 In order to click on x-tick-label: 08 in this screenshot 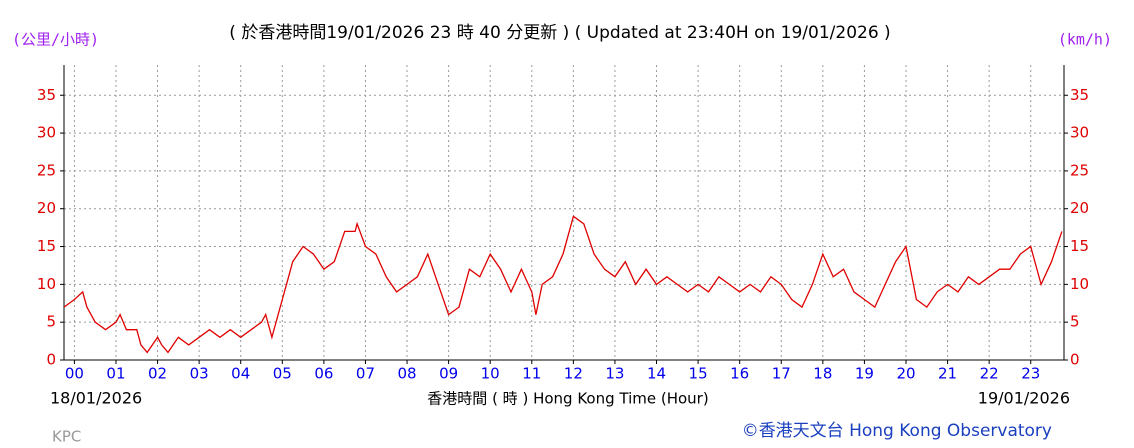, I will do `click(406, 374)`.